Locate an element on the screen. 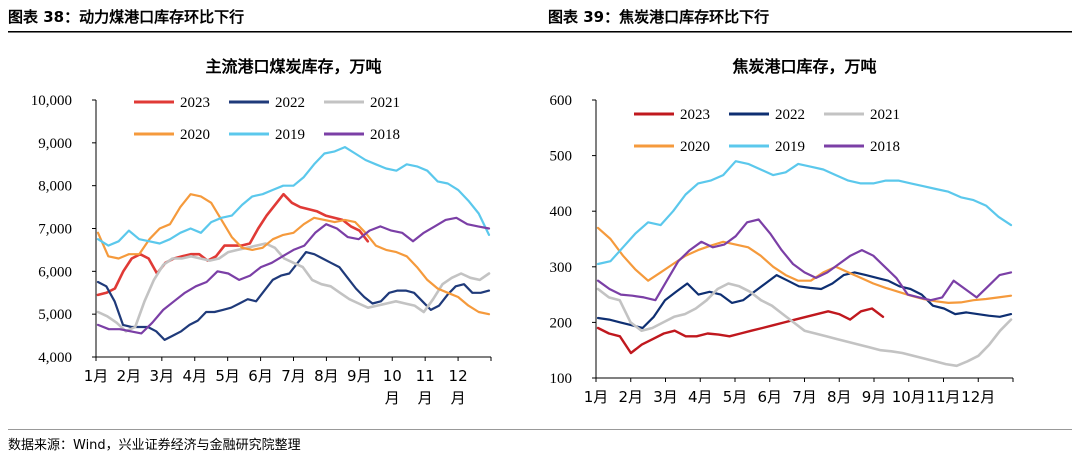 The height and width of the screenshot is (457, 1080). y-tick-label: 300 is located at coordinates (561, 268).